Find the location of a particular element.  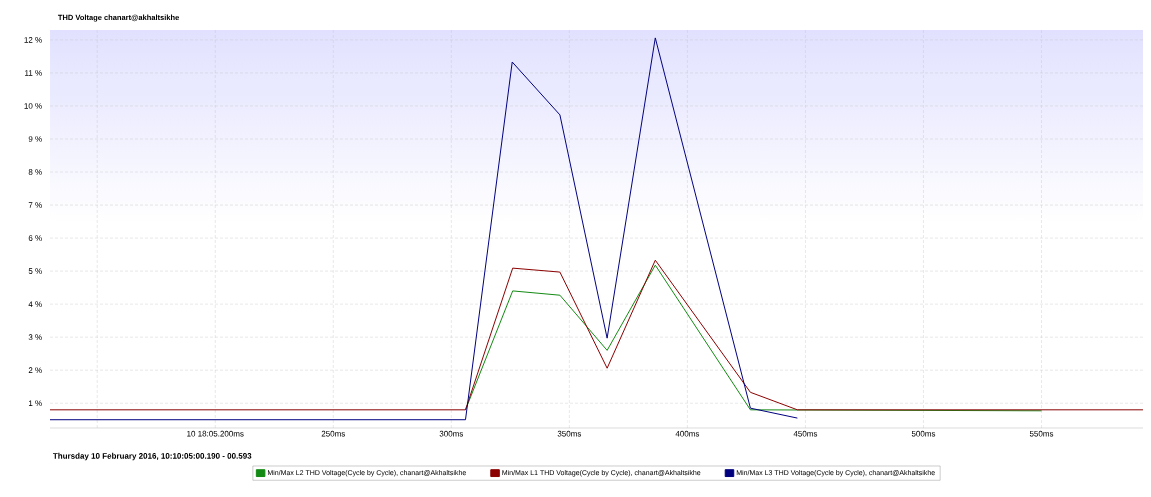

y-tick-label: 9 % is located at coordinates (35, 139).